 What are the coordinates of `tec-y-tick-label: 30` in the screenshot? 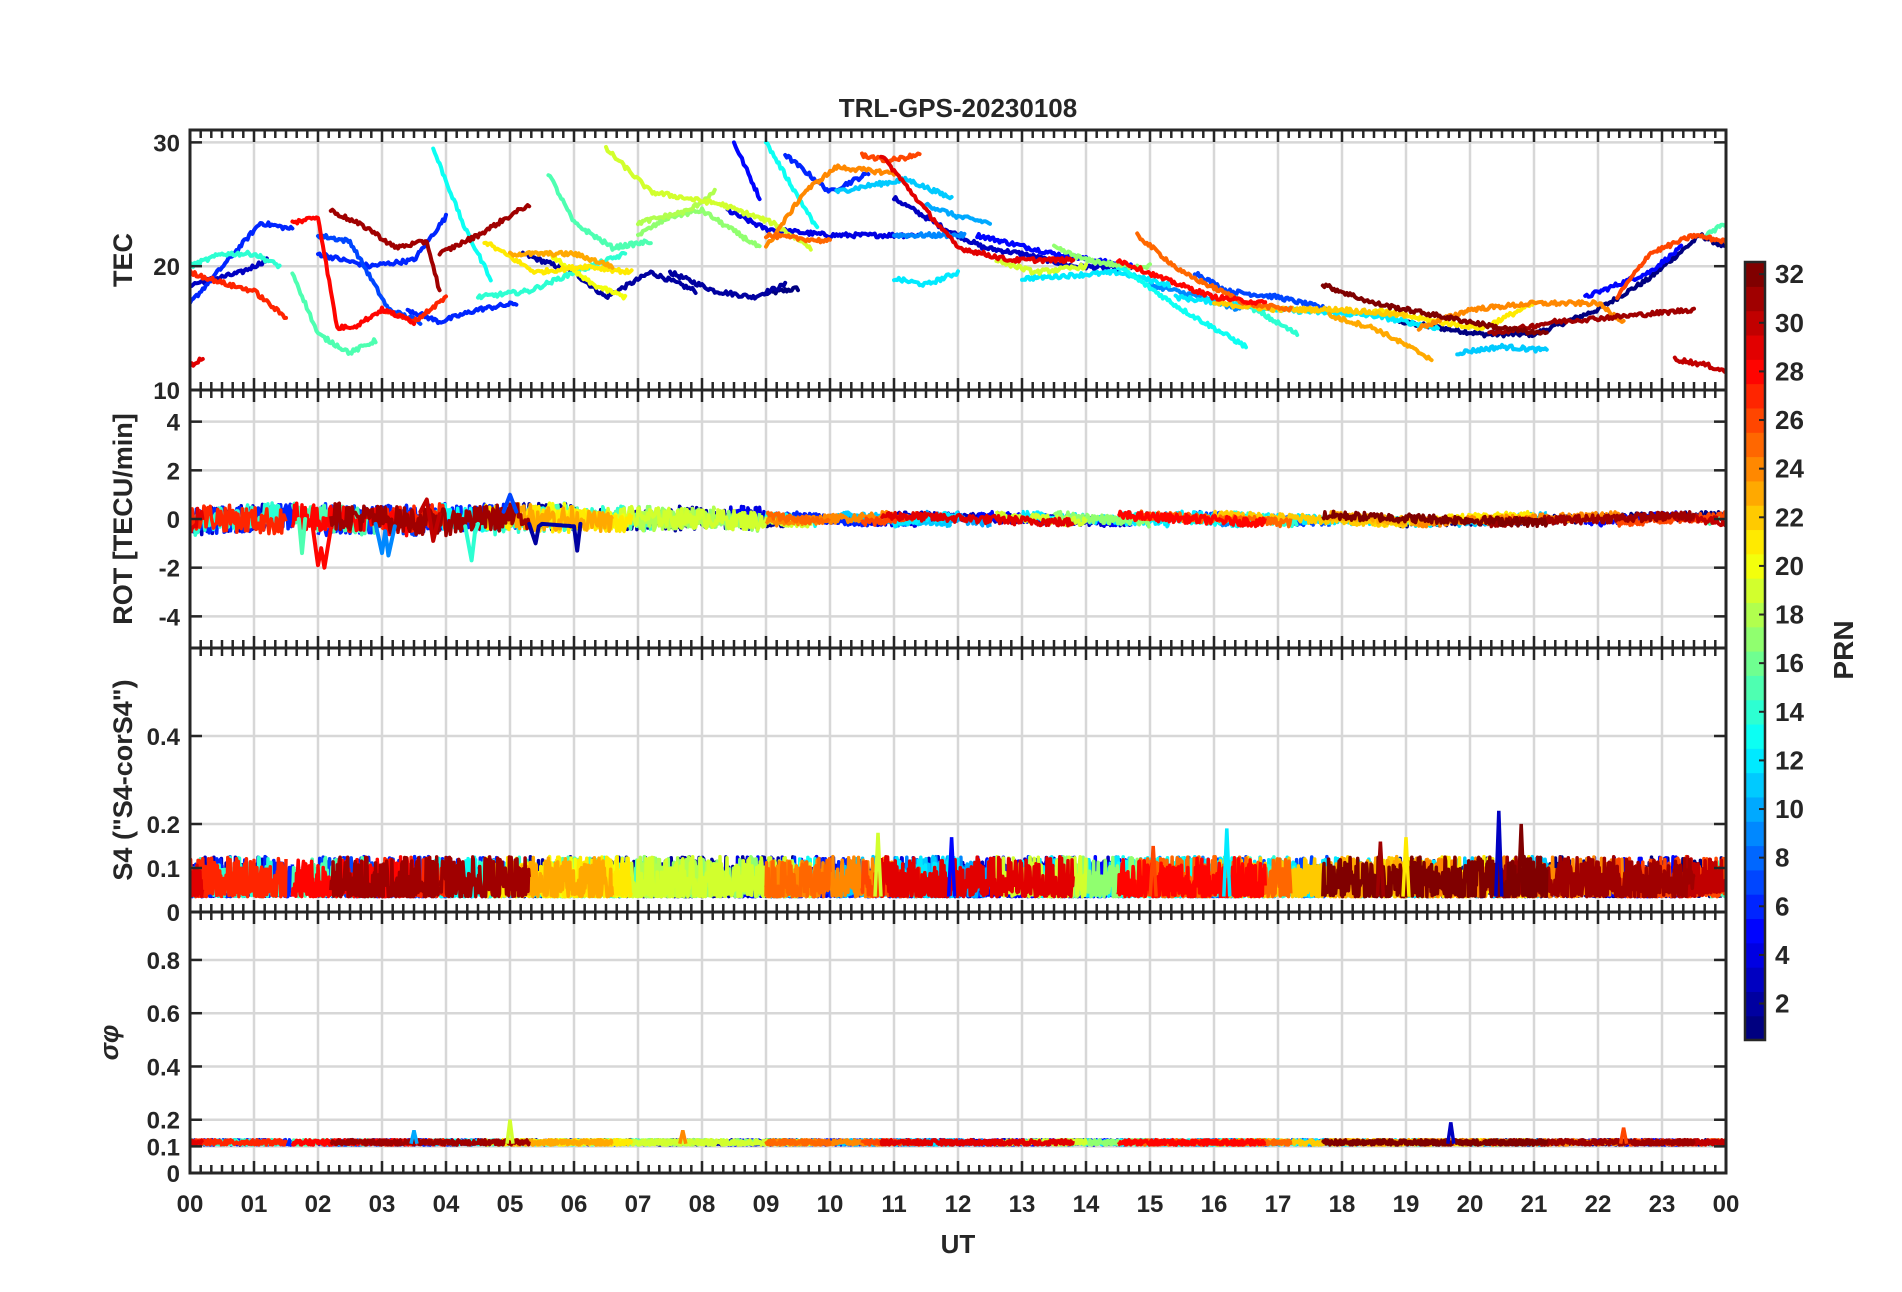 It's located at (166, 143).